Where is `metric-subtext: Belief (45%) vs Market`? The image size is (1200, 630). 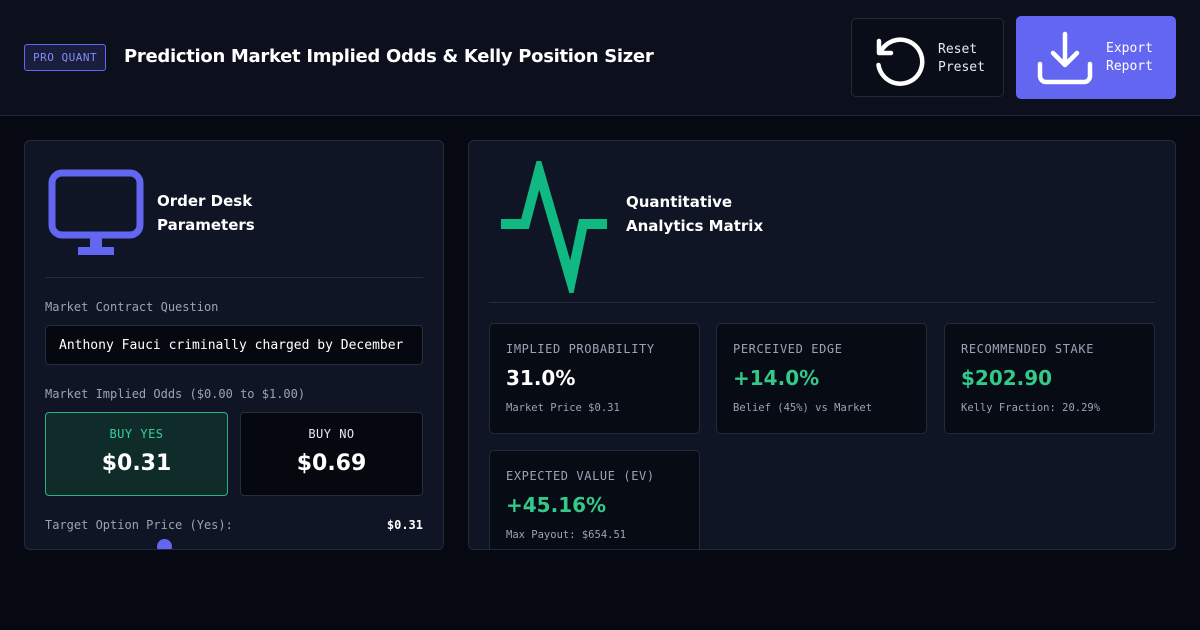
metric-subtext: Belief (45%) vs Market is located at coordinates (803, 408).